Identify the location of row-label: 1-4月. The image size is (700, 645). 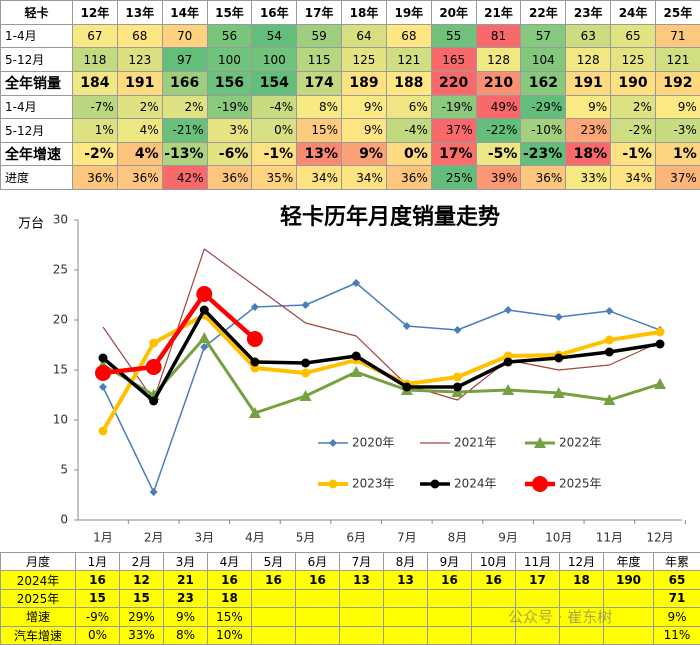
(36, 36).